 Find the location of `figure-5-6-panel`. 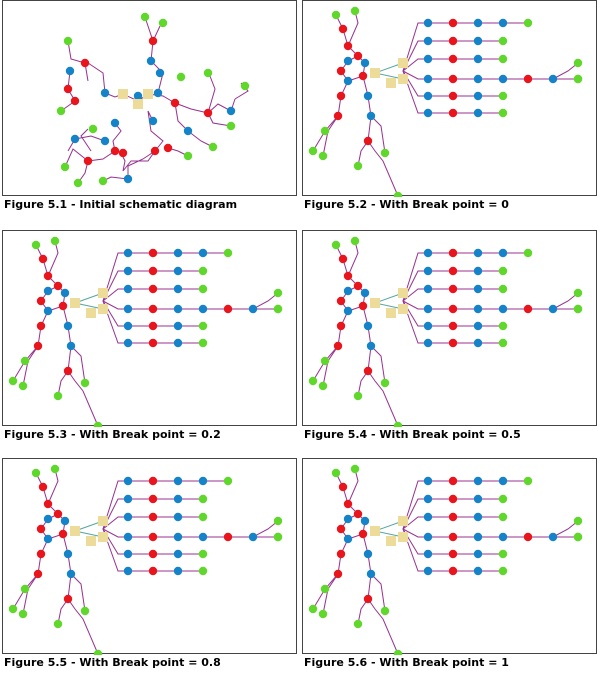

figure-5-6-panel is located at coordinates (449, 556).